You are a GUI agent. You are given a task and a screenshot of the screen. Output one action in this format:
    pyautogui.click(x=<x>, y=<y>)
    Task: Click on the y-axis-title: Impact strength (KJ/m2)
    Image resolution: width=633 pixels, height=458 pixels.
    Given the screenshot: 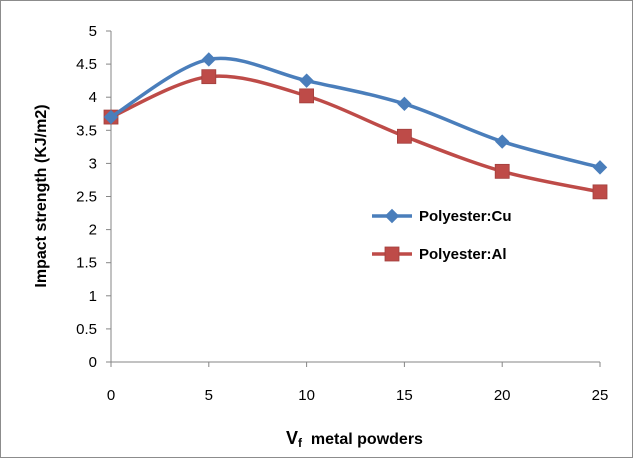 What is the action you would take?
    pyautogui.click(x=41, y=195)
    